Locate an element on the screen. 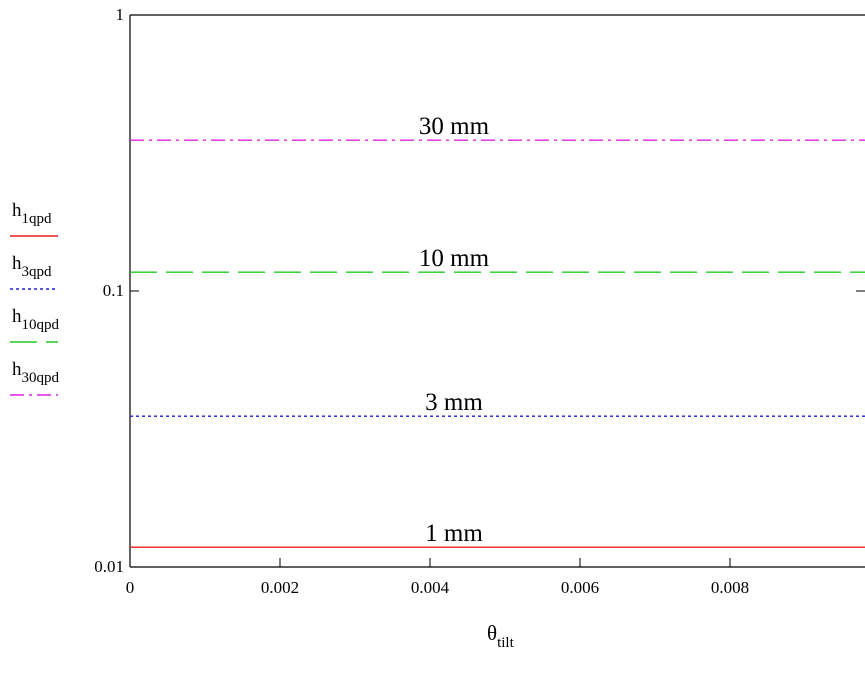  x-axis-title: θtilt is located at coordinates (501, 636).